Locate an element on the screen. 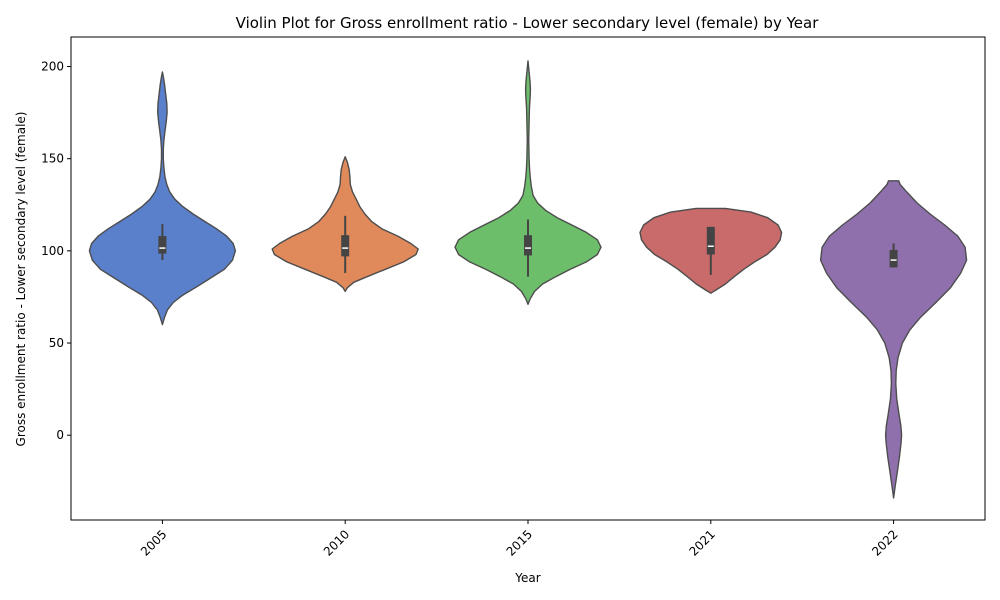  violin-2022 is located at coordinates (893, 339).